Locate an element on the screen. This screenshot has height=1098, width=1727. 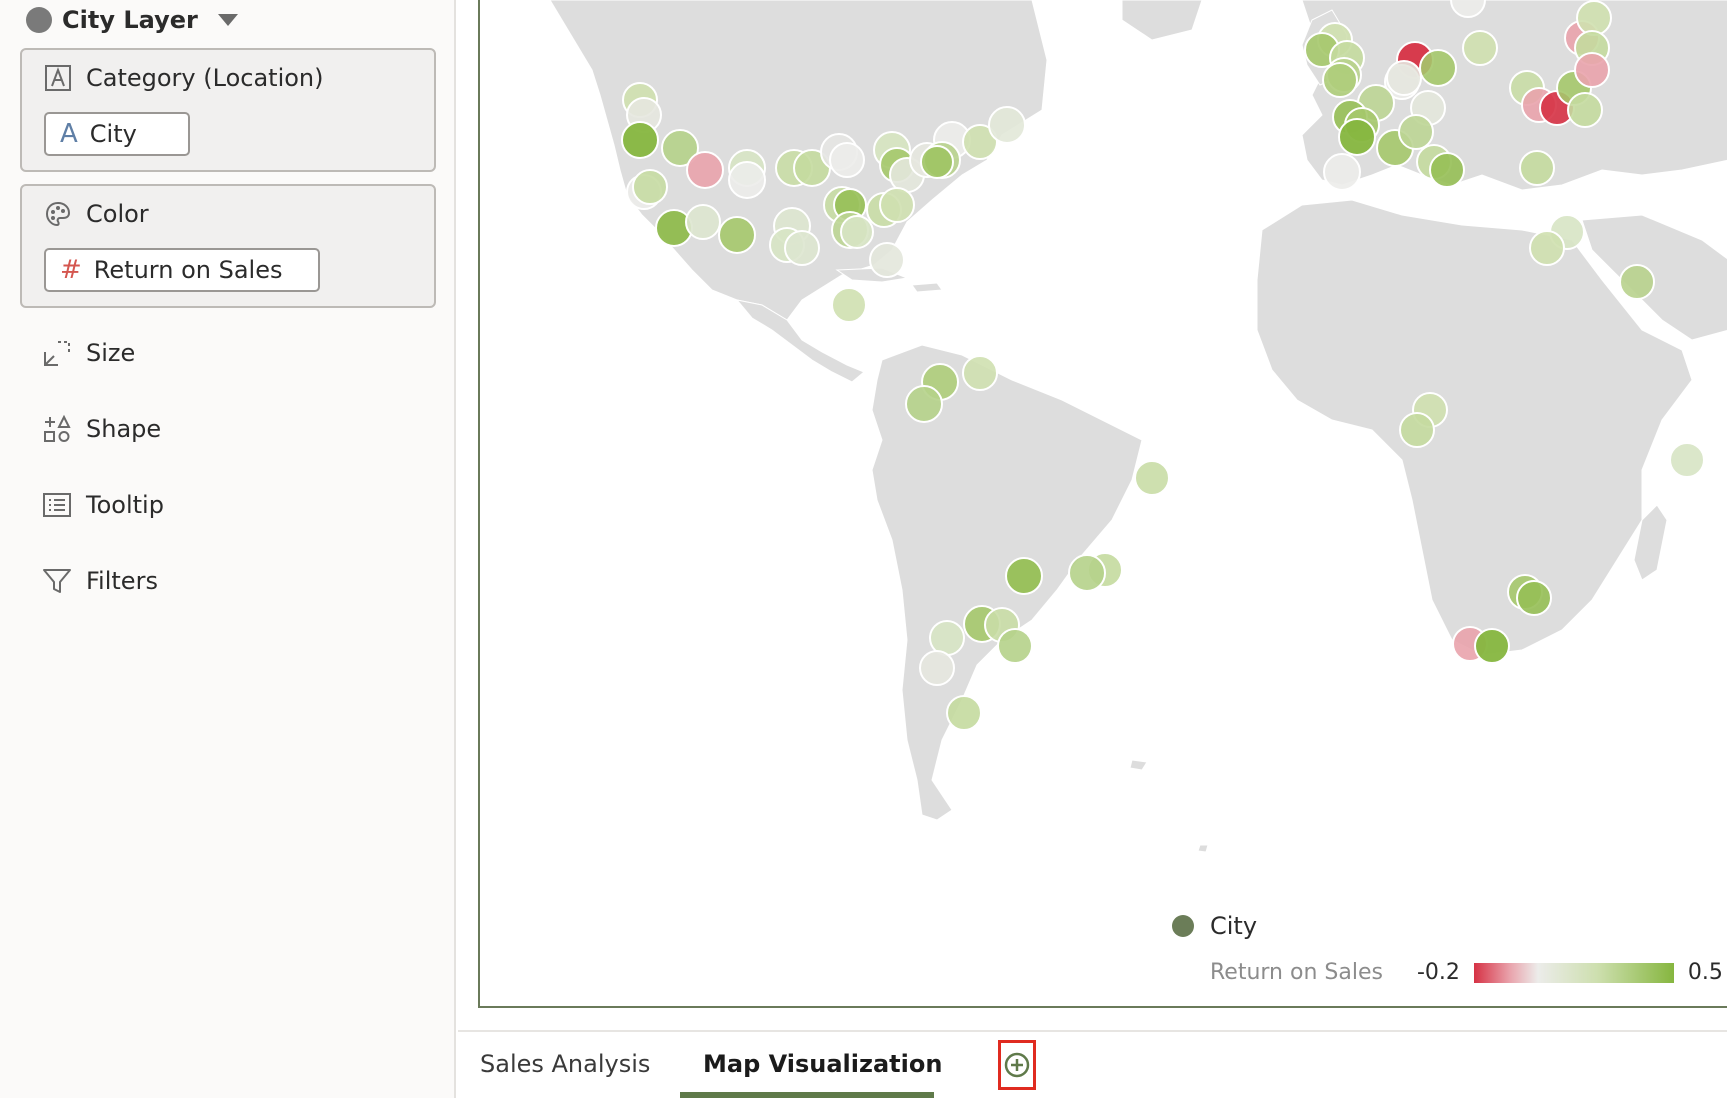
return-on-sales-pill-label: Return on Sales is located at coordinates (188, 270).